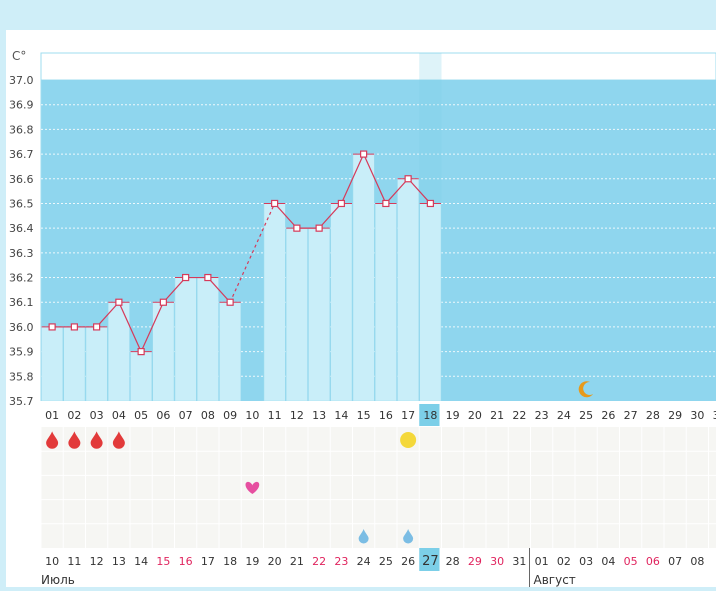  What do you see at coordinates (275, 561) in the screenshot?
I see `calendar-date: 20` at bounding box center [275, 561].